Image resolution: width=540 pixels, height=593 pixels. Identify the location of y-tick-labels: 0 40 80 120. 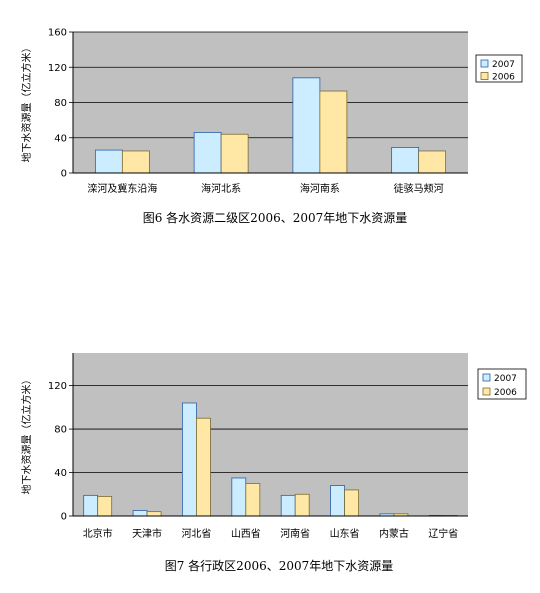
(60, 452).